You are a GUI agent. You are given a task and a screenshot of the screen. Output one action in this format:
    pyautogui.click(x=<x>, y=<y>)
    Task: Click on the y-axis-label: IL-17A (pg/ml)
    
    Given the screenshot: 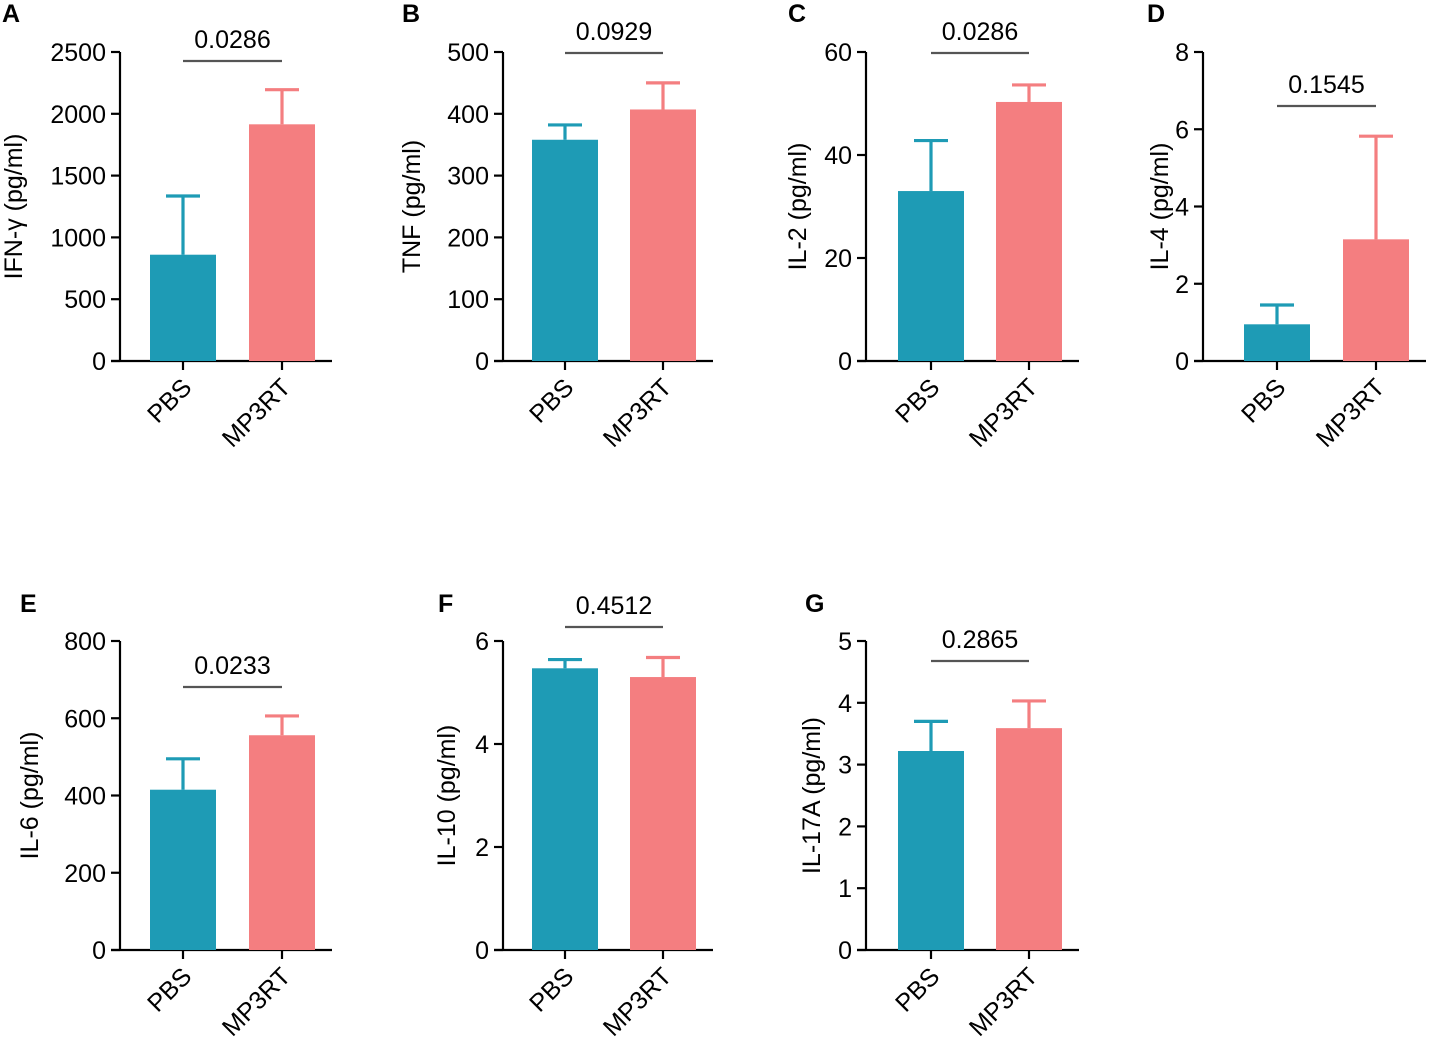 What is the action you would take?
    pyautogui.click(x=812, y=795)
    